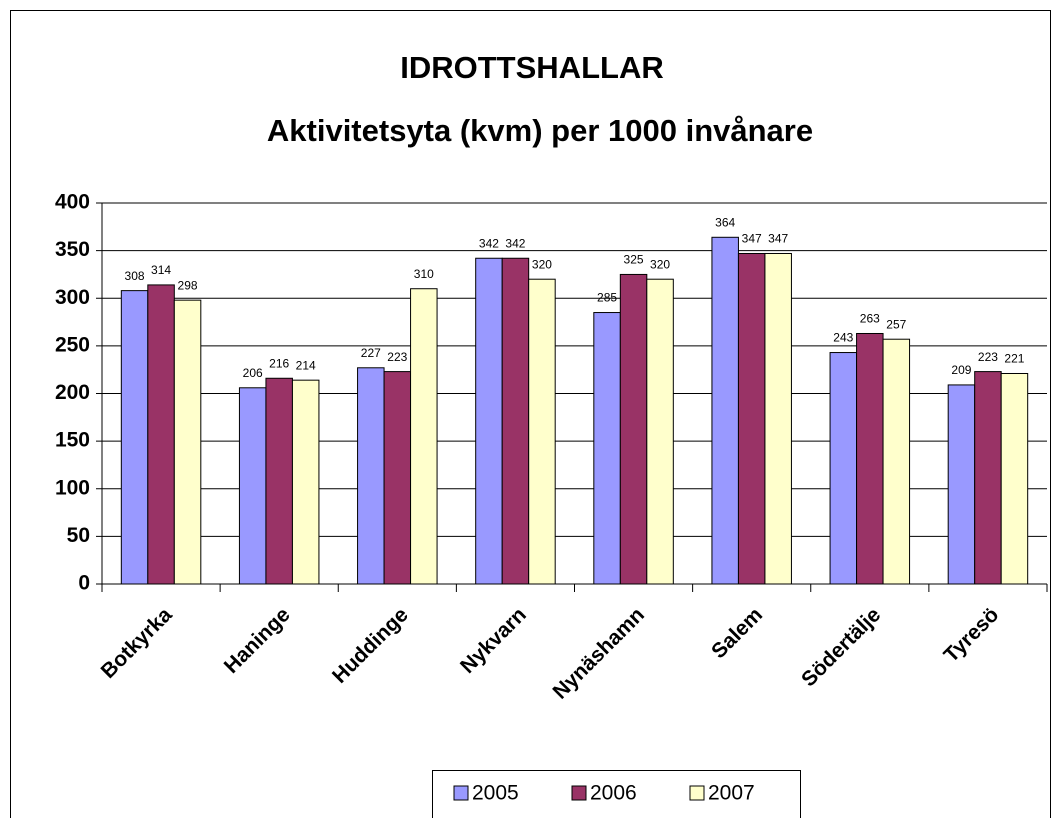  Describe the element at coordinates (870, 319) in the screenshot. I see `data-label: 263` at that location.